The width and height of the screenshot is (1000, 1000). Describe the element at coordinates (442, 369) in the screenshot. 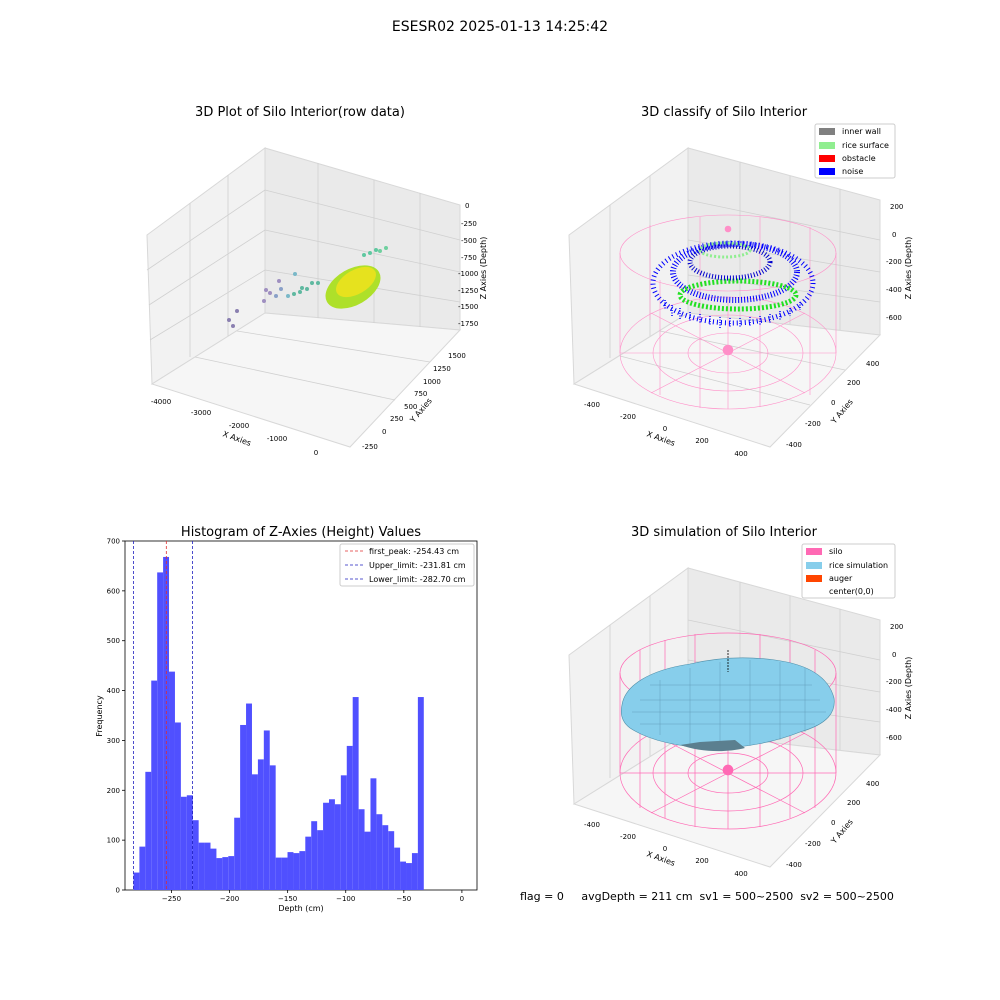

I see `raw-ytick: 1250` at that location.